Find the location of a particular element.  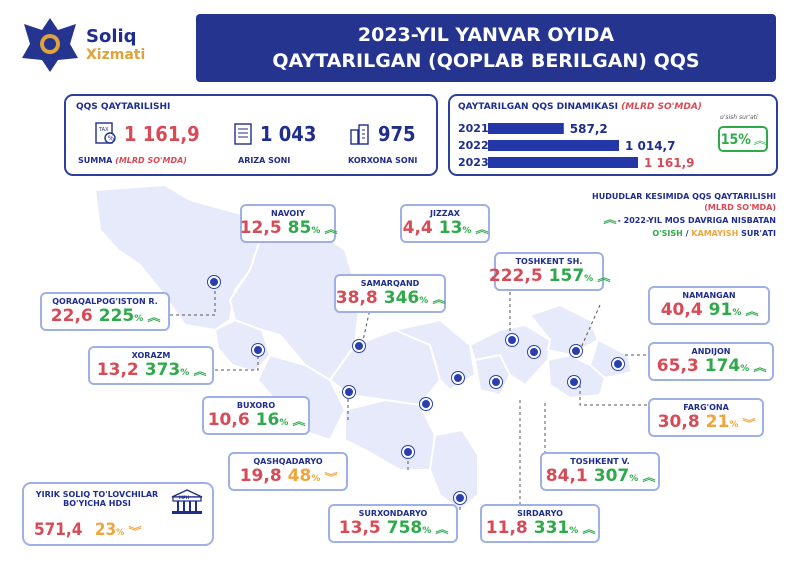

region-name: SURXONDARYO is located at coordinates (393, 513).